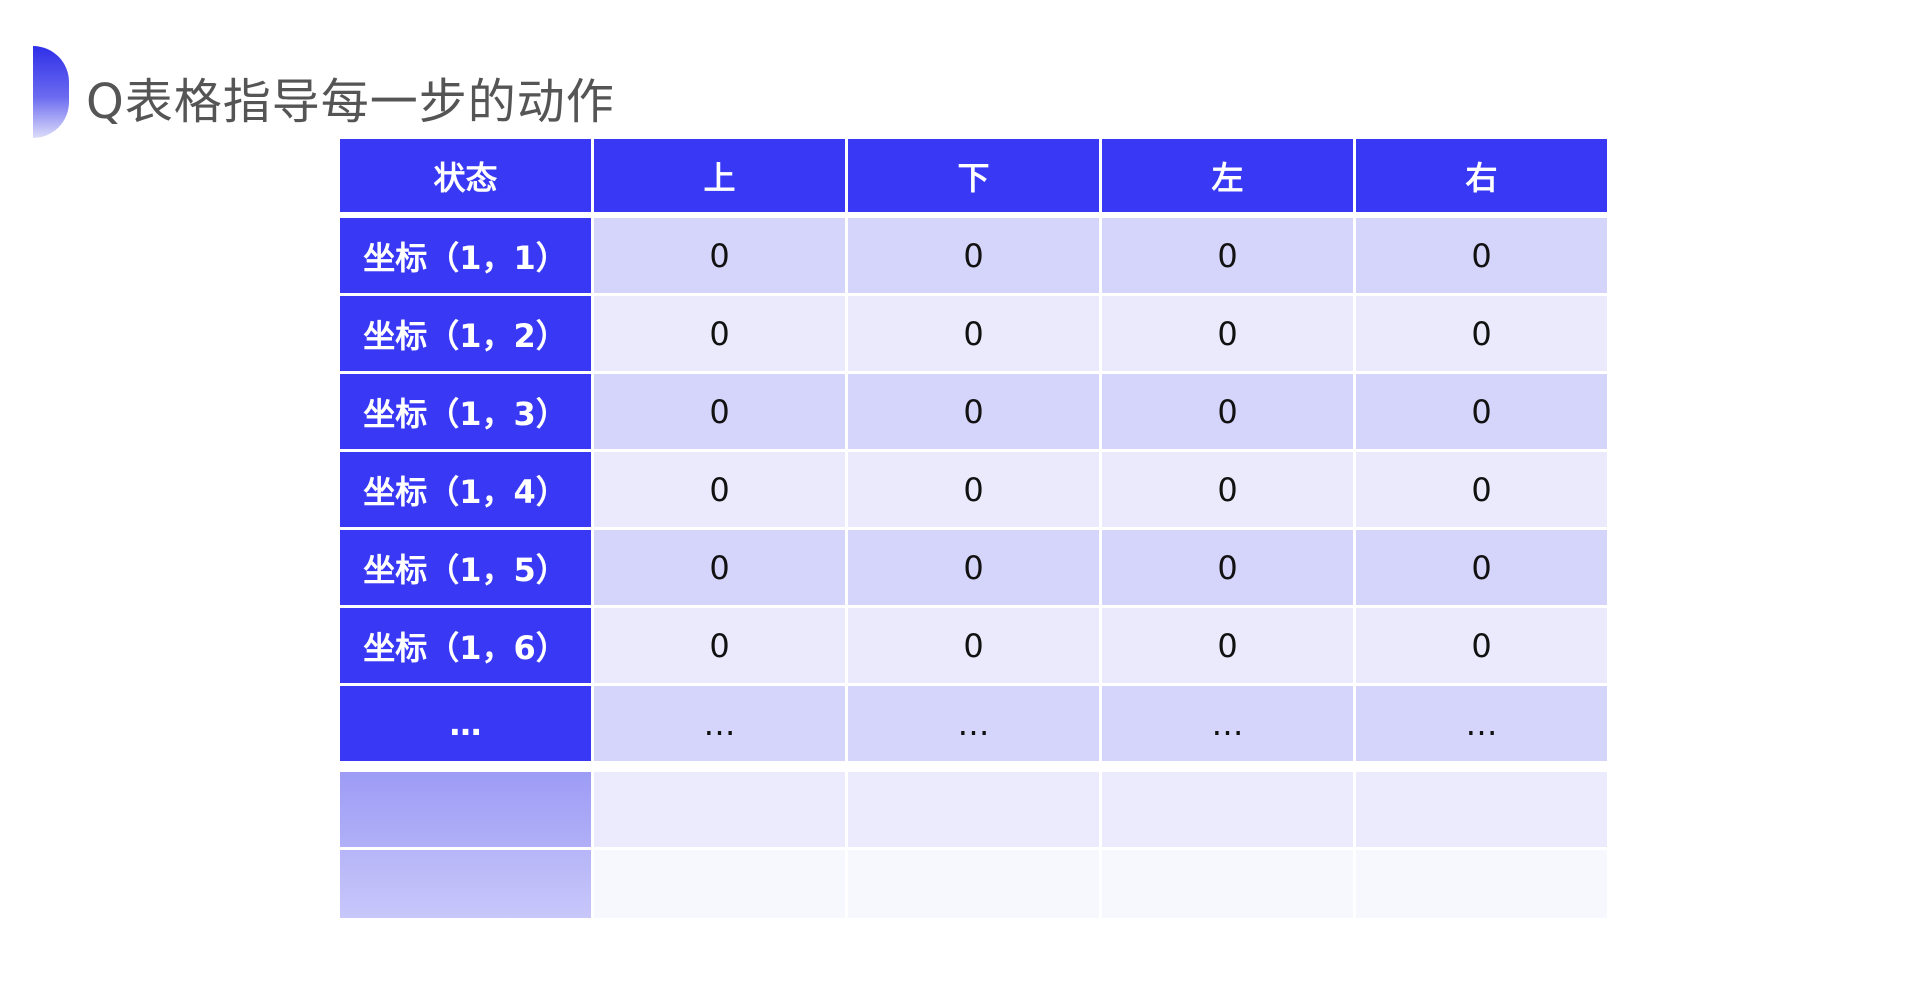 Image resolution: width=1920 pixels, height=998 pixels. Describe the element at coordinates (51, 92) in the screenshot. I see `title-accent-shape` at that location.